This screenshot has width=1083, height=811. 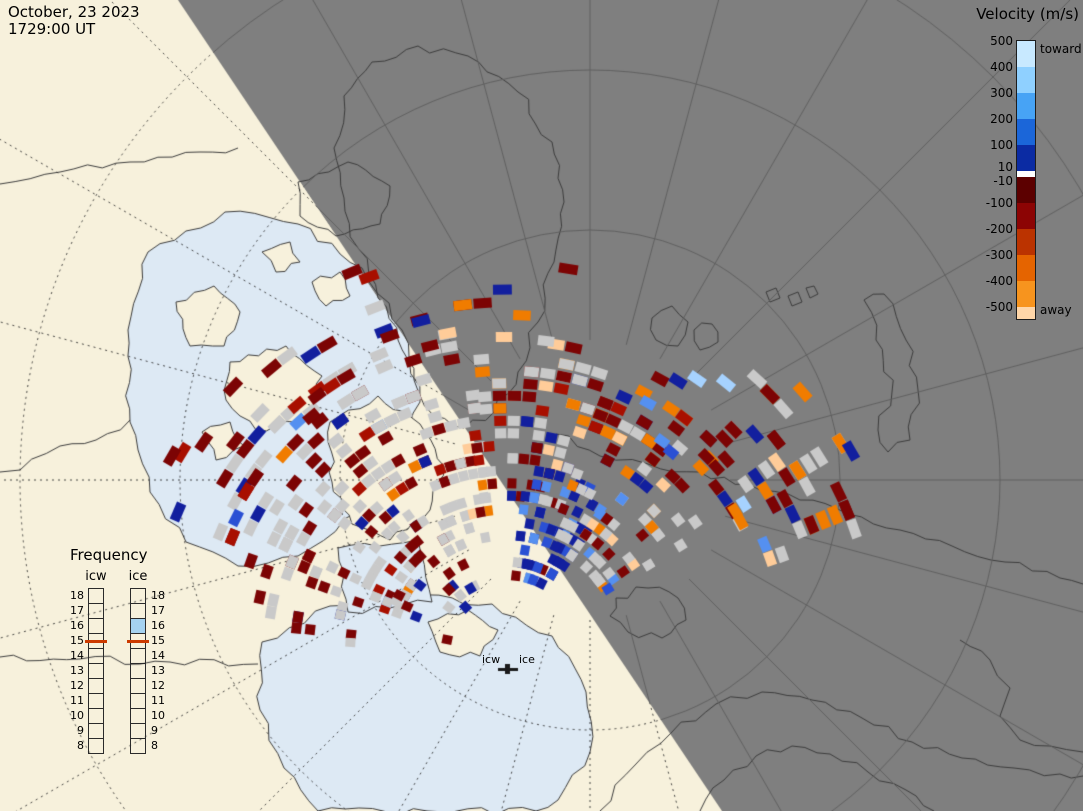 I want to click on frequency-row: 13 13, so click(x=152, y=671).